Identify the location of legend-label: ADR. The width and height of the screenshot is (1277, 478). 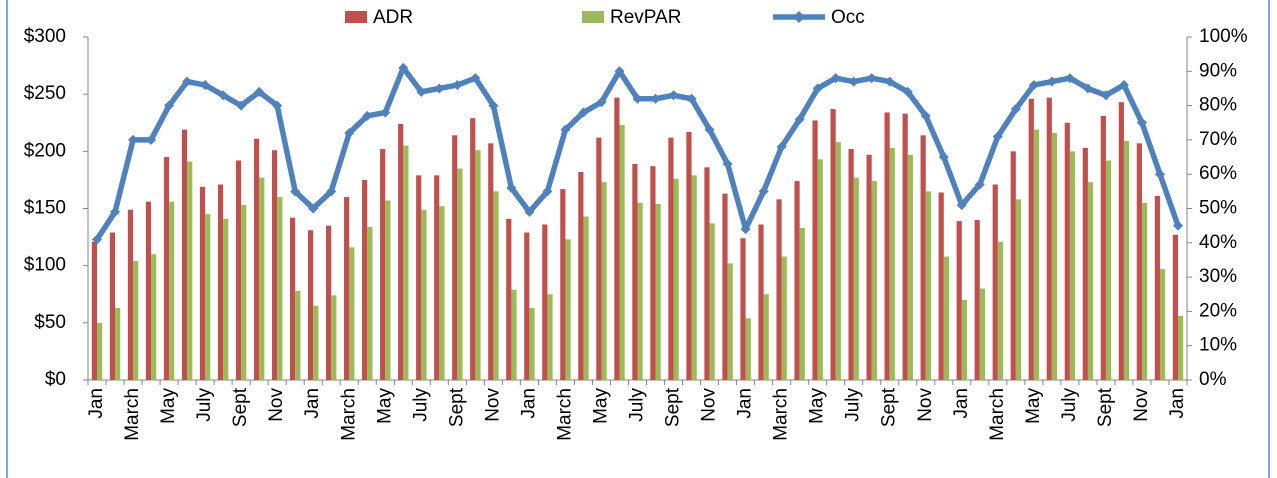
(393, 17).